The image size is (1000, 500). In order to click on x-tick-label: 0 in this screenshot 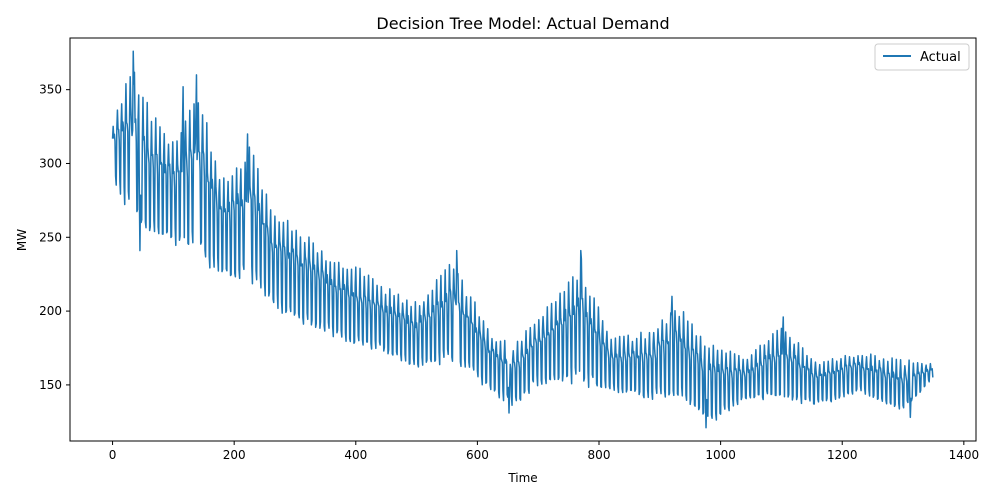, I will do `click(113, 455)`.